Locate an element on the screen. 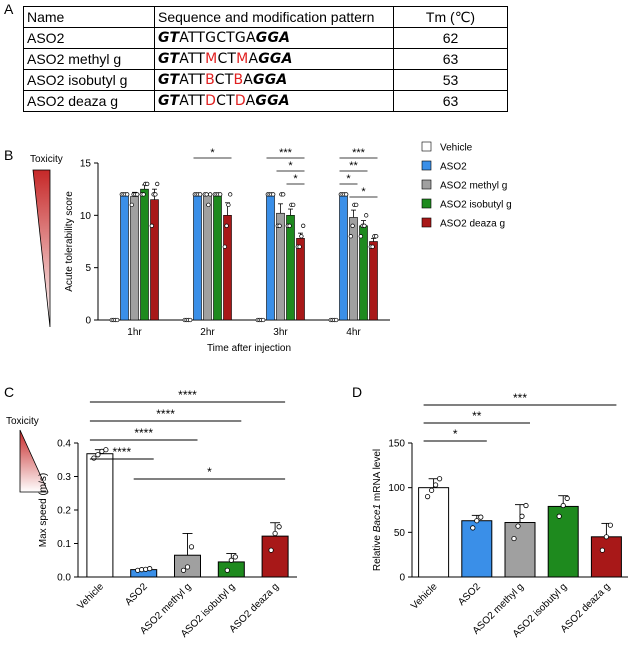 The image size is (640, 646). legend-label: Vehicle is located at coordinates (456, 148).